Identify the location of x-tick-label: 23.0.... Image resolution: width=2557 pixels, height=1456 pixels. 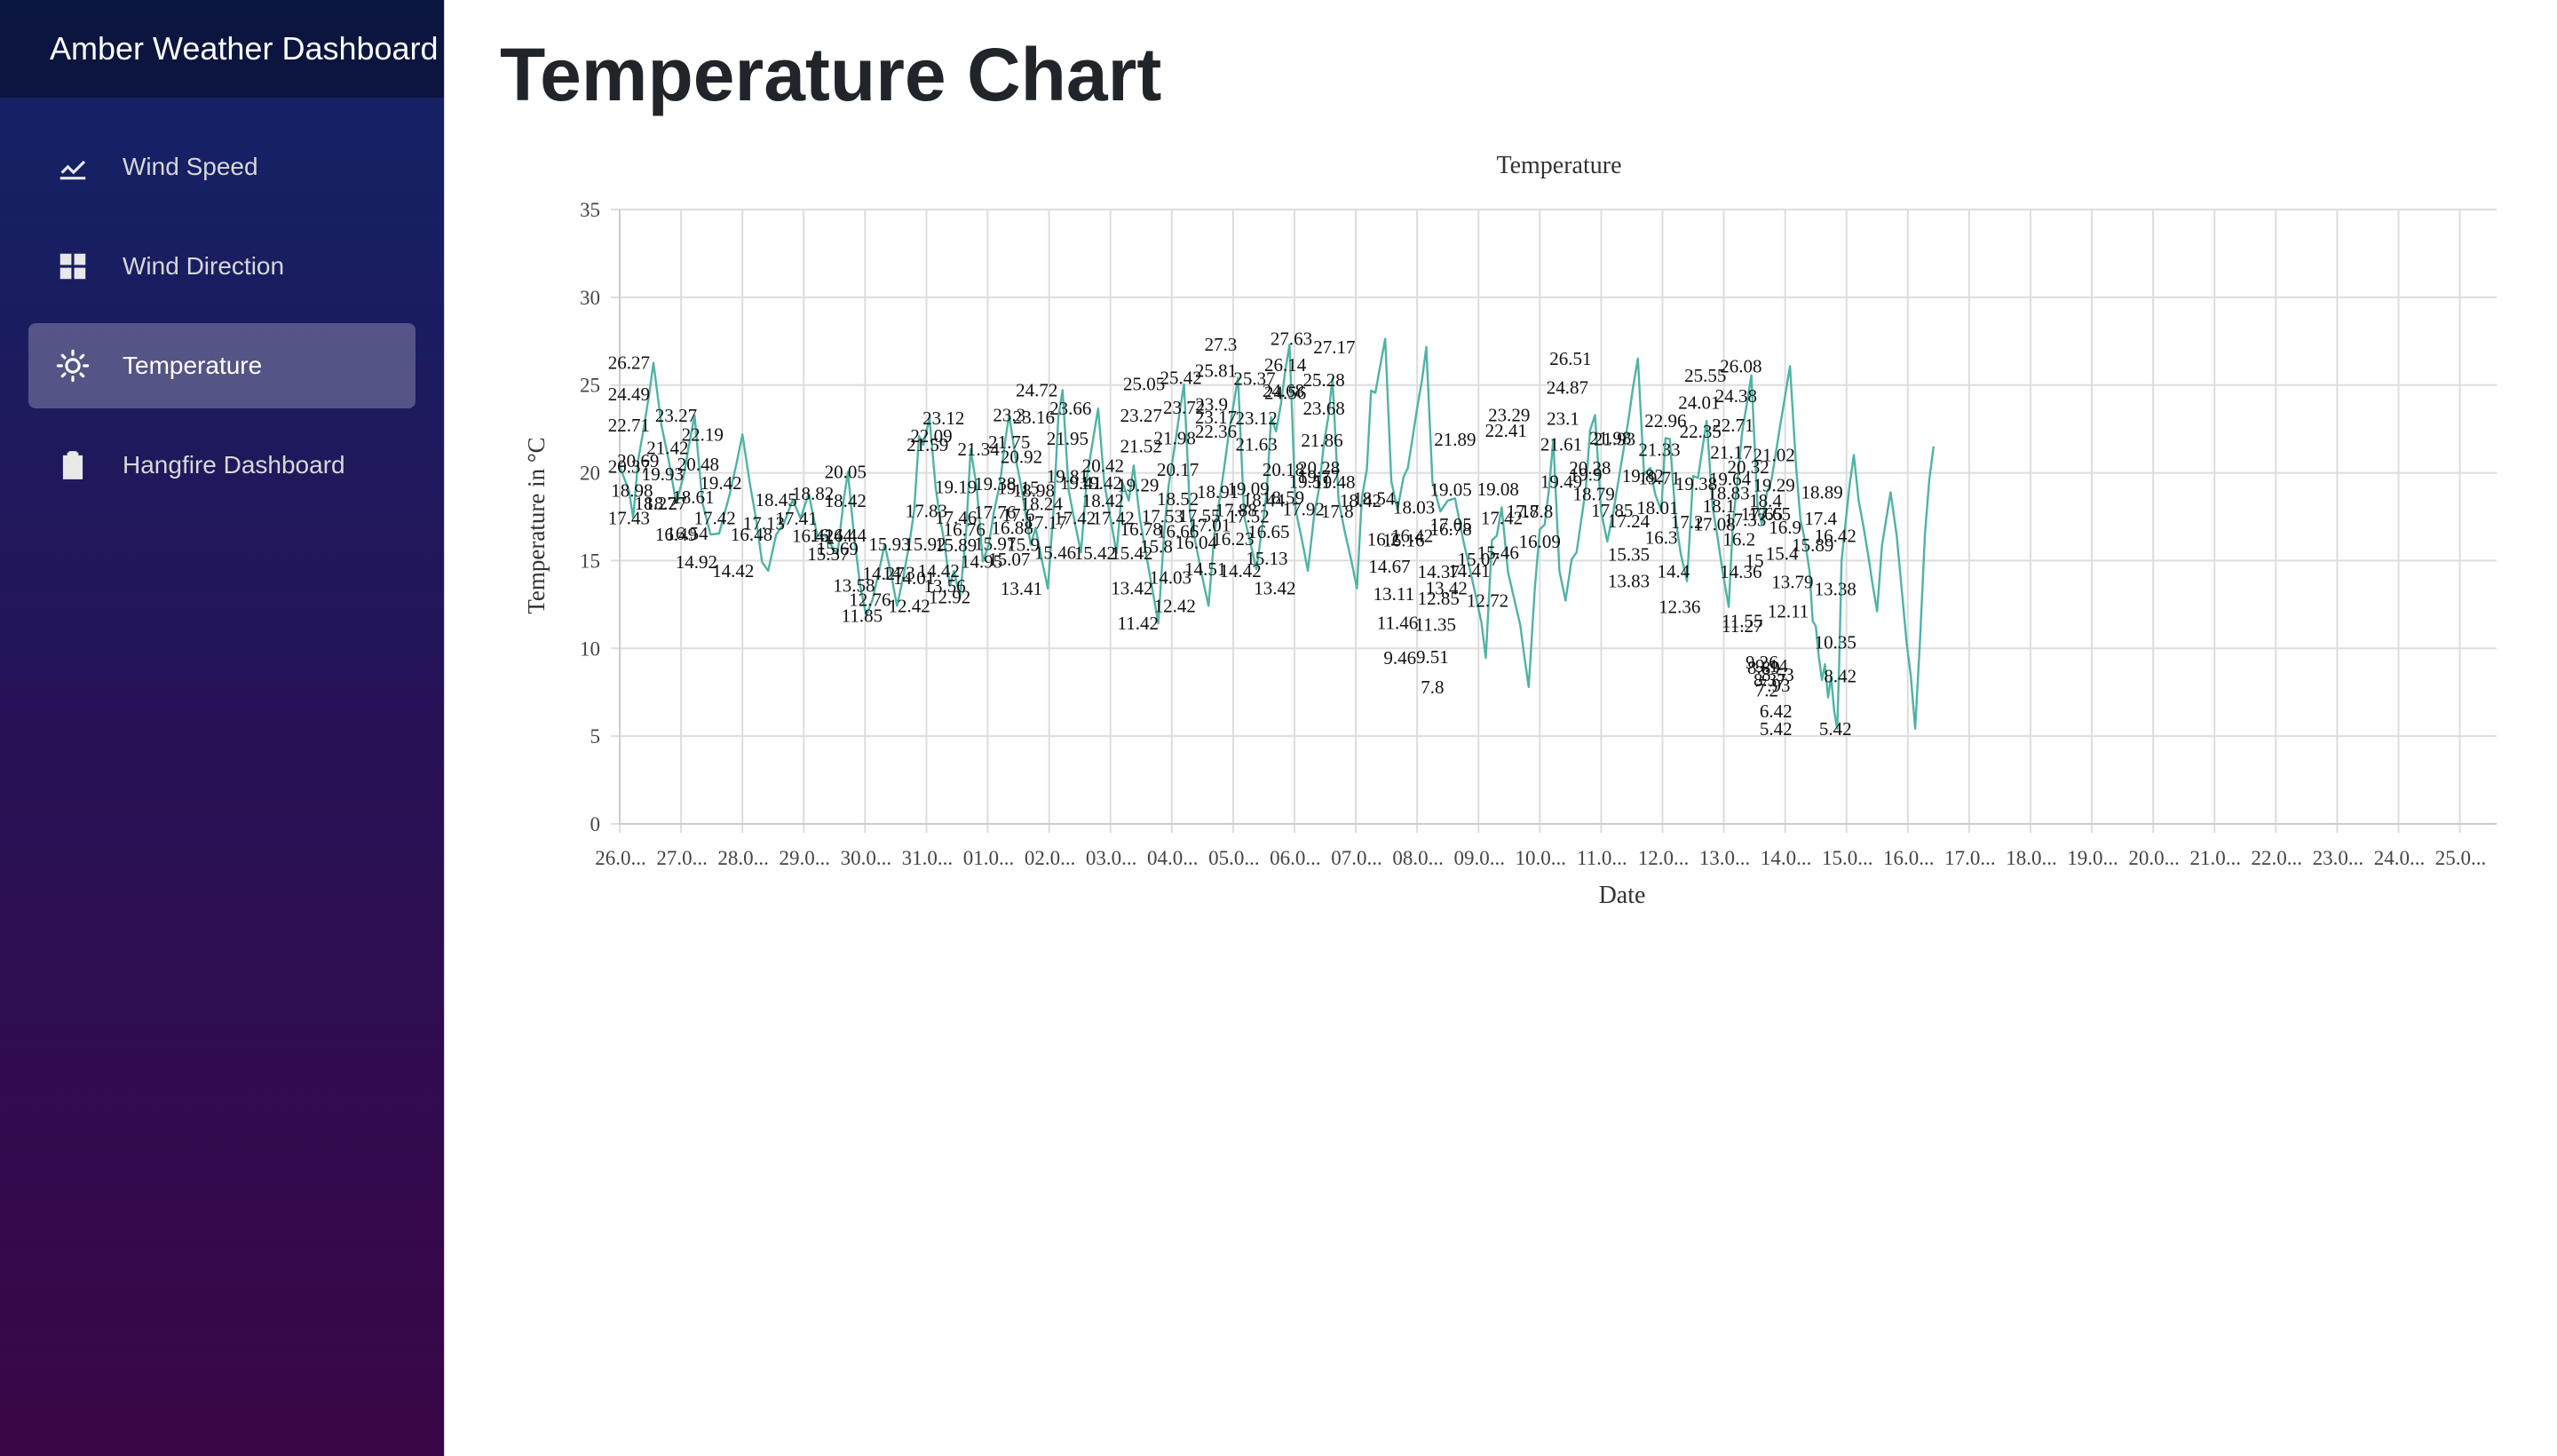
(2338, 858).